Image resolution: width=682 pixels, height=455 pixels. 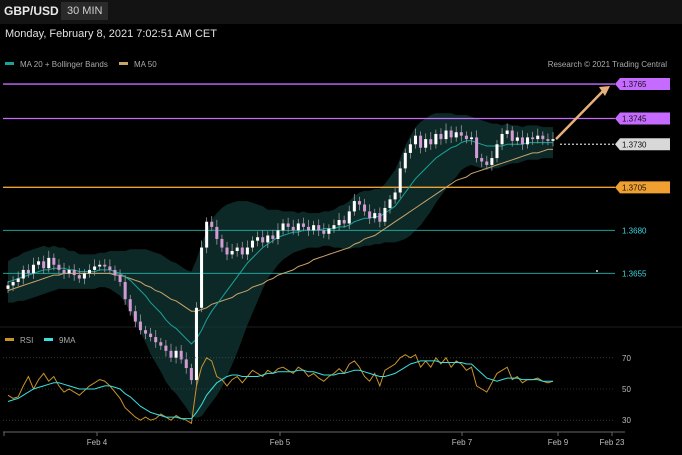 I want to click on legend-ma20: MA 20 + Bollinger Bands, so click(x=64, y=64).